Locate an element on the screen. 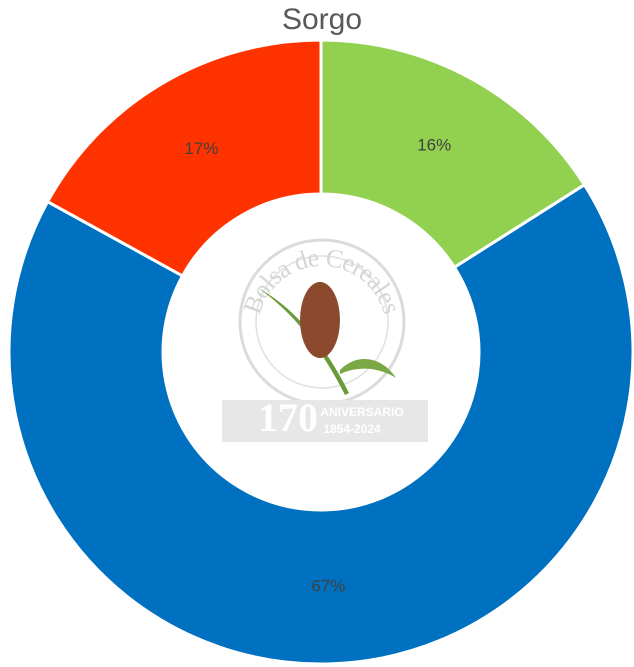 The height and width of the screenshot is (667, 634). sorghum is located at coordinates (327, 338).